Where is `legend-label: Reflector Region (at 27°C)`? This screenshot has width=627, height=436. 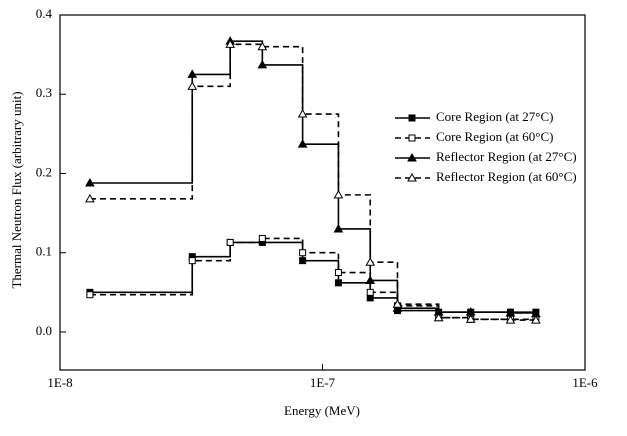 legend-label: Reflector Region (at 27°C) is located at coordinates (506, 156).